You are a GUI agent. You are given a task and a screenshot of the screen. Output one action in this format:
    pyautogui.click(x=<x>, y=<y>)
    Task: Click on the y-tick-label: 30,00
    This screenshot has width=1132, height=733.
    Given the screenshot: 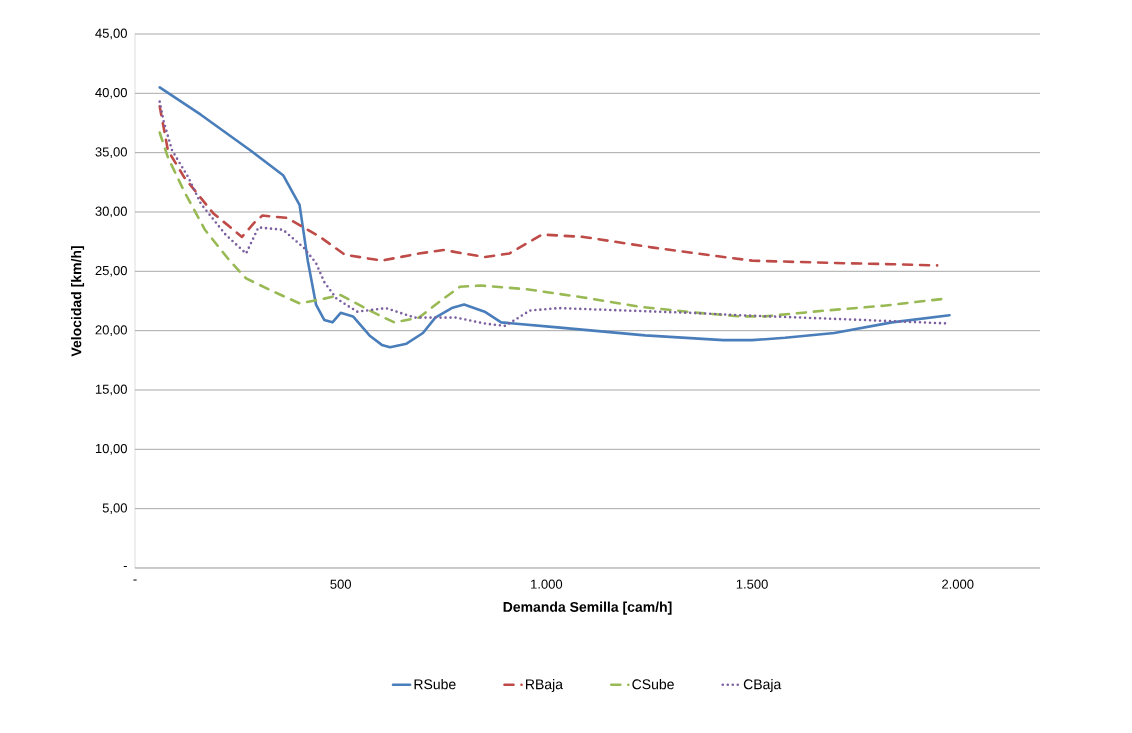 What is the action you would take?
    pyautogui.click(x=111, y=212)
    